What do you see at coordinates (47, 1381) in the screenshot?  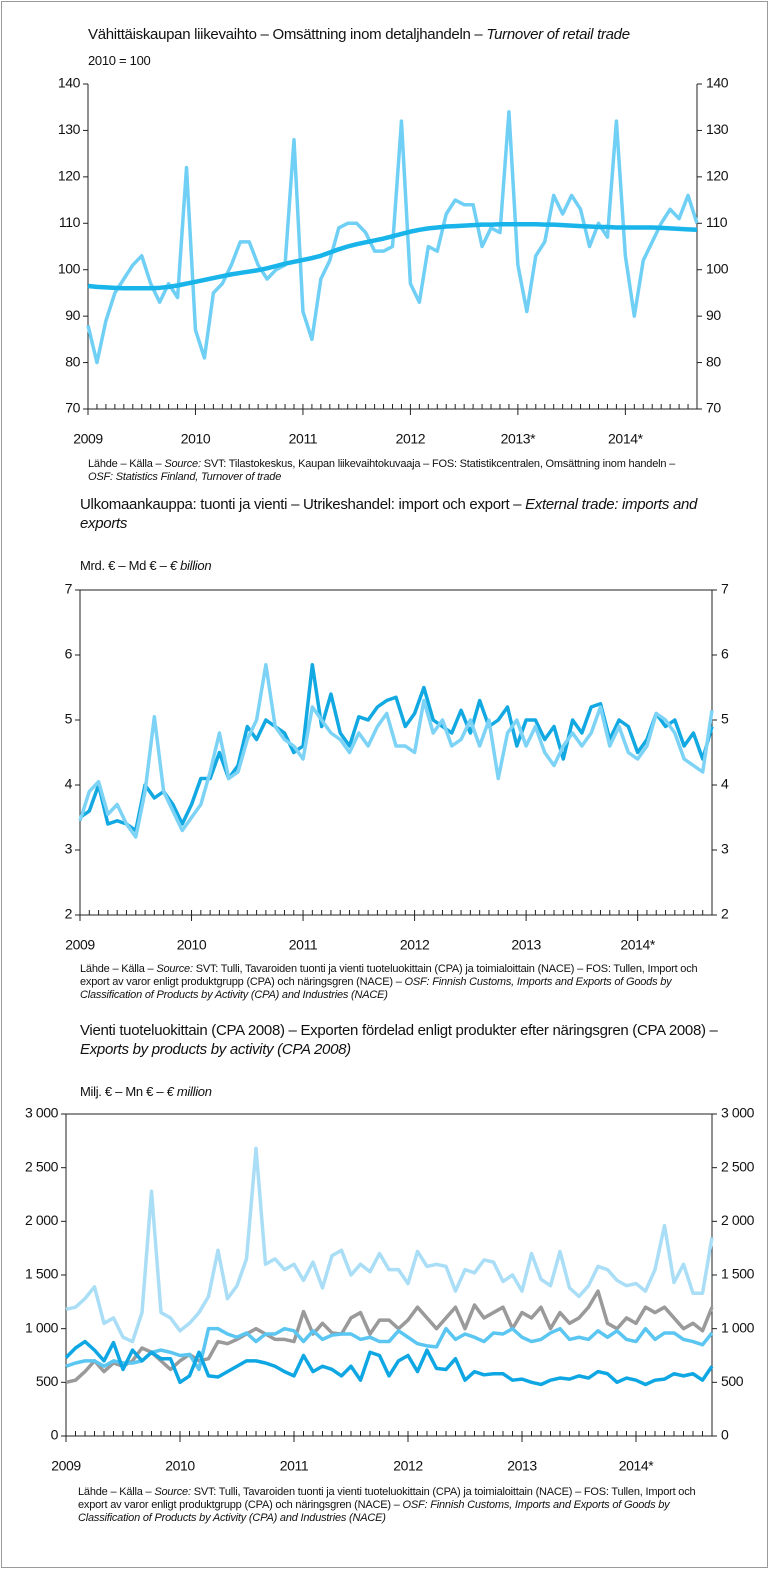 I see `y-tick-label: 500` at bounding box center [47, 1381].